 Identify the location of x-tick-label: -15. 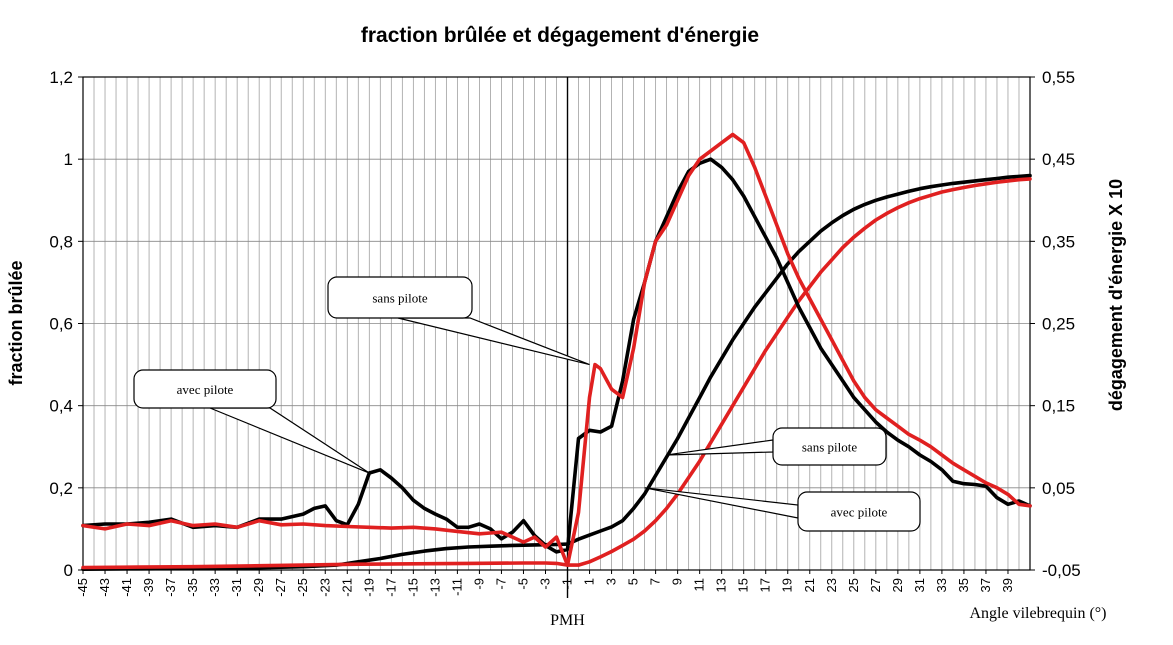
(412, 587).